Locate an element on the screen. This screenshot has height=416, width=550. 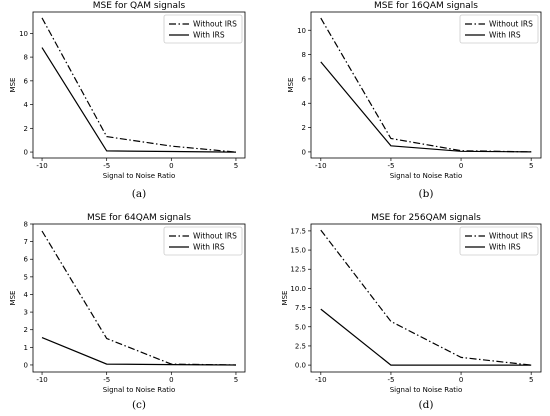
y-tick-label: 12.5 is located at coordinates (298, 270).